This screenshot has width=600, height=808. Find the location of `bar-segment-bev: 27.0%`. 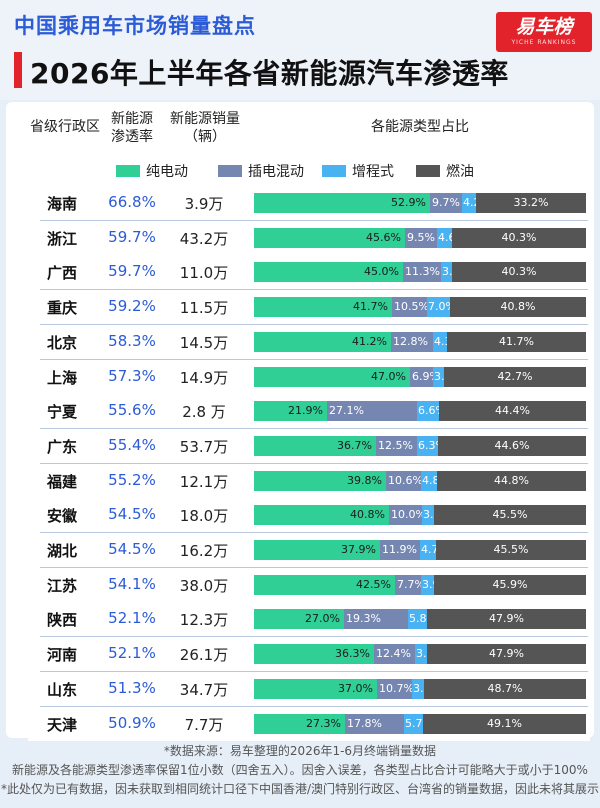

bar-segment-bev: 27.0% is located at coordinates (299, 619).